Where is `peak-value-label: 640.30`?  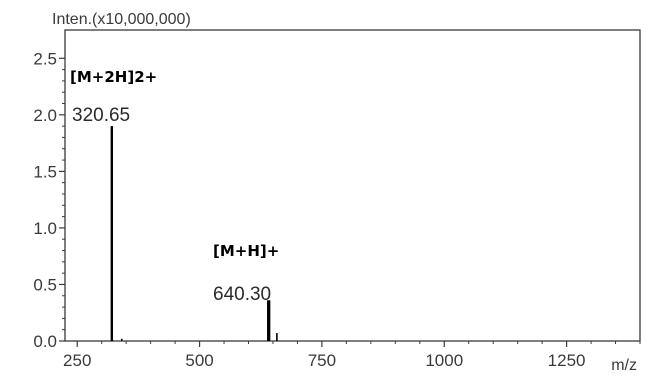 peak-value-label: 640.30 is located at coordinates (242, 294).